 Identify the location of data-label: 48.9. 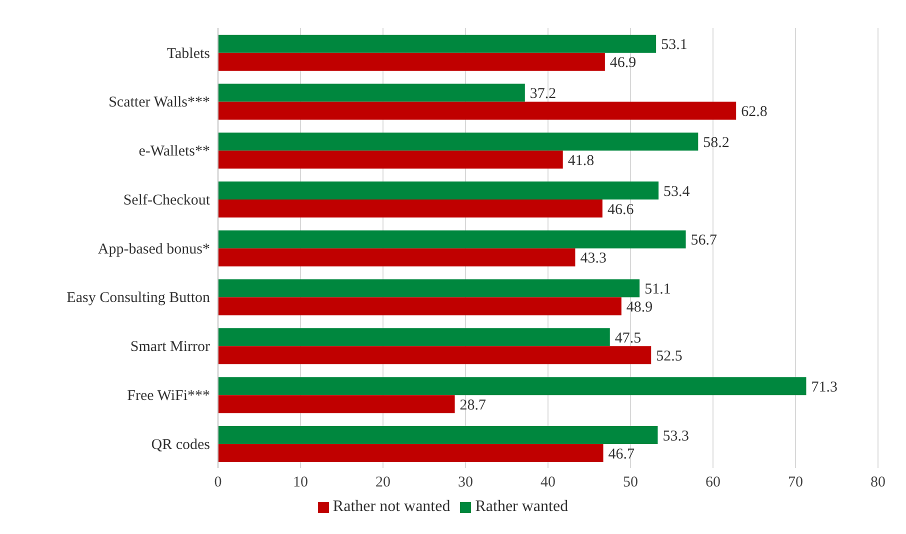
(639, 308).